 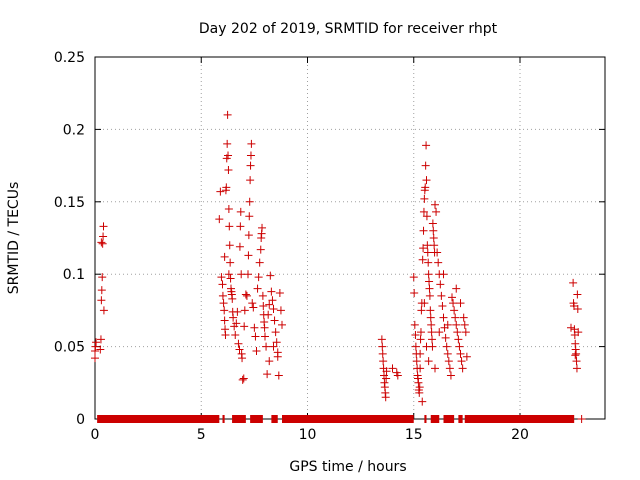 I want to click on y-tick-label: 0.1, so click(x=74, y=275).